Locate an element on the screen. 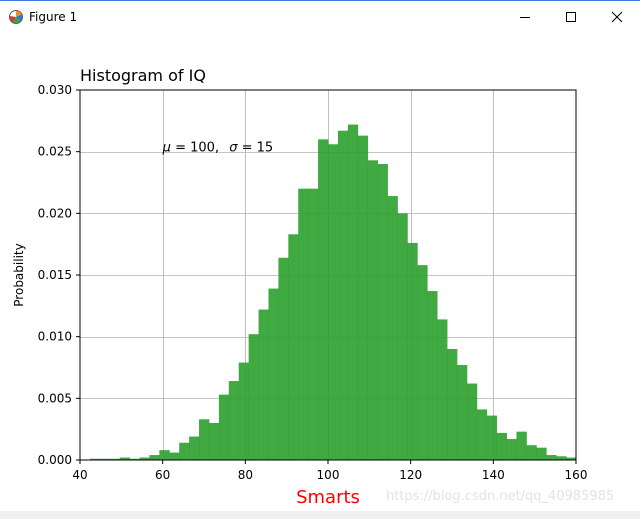 The image size is (640, 519). window-bottom-edge is located at coordinates (320, 513).